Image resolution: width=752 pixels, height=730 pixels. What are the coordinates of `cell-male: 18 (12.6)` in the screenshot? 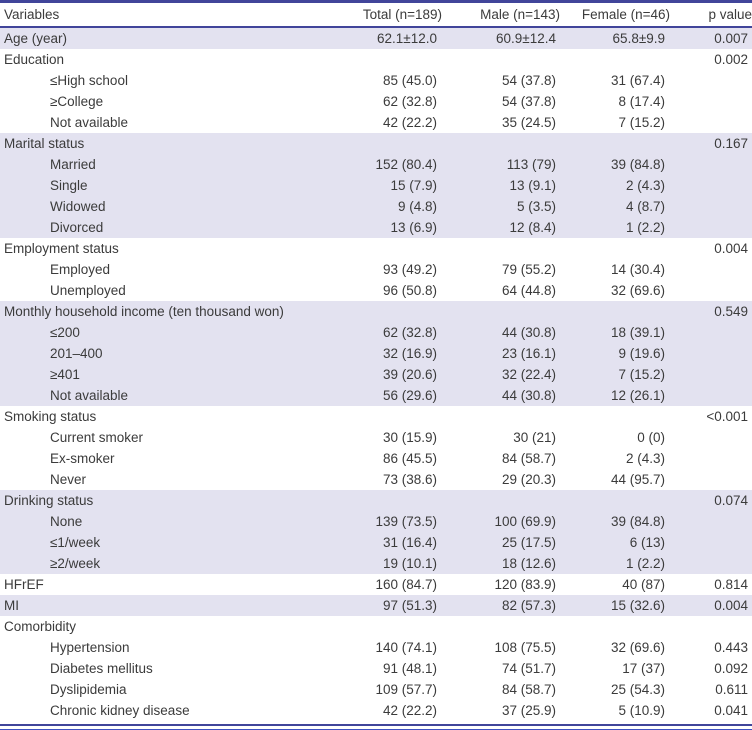 It's located at (501, 563).